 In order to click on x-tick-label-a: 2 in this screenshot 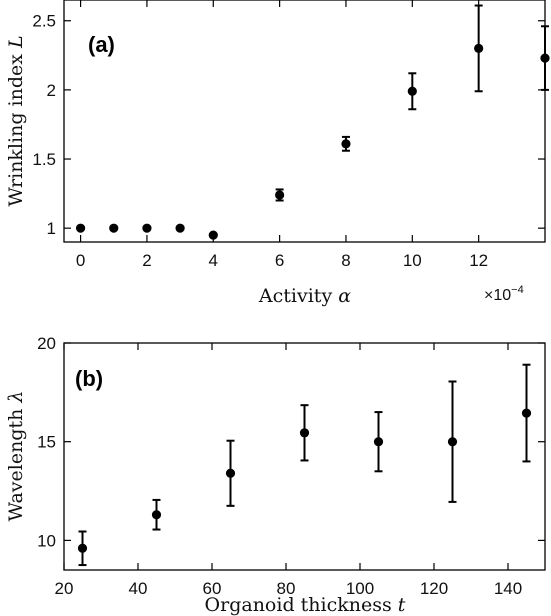, I will do `click(146, 260)`.